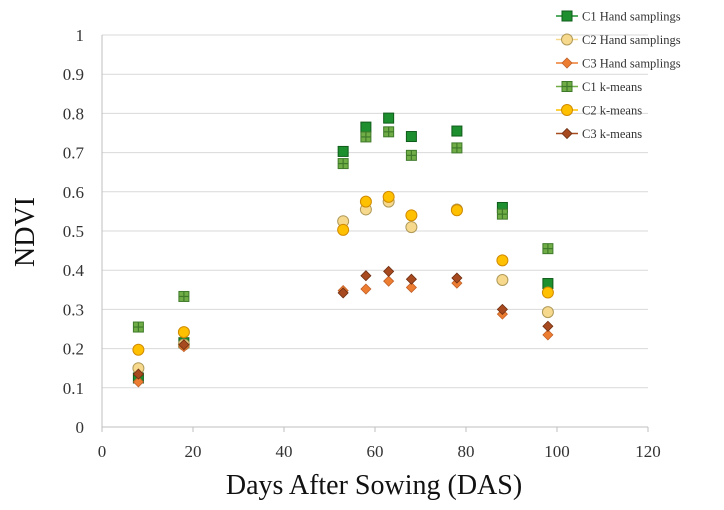 This screenshot has height=510, width=724. What do you see at coordinates (612, 134) in the screenshot?
I see `legend-label: C3 k-means` at bounding box center [612, 134].